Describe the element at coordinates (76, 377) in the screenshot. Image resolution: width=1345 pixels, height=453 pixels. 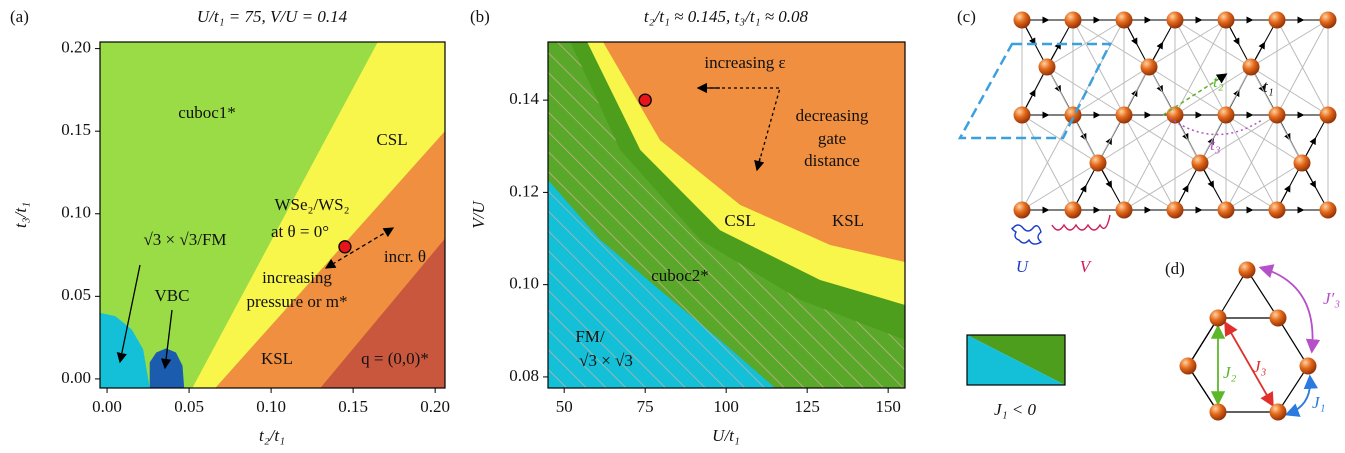
I see `y-tick-label: 0.00` at that location.